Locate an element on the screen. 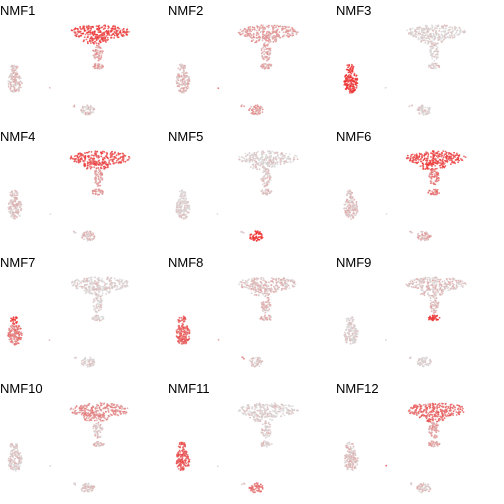 This screenshot has height=504, width=504. feature-panel-nmf5: NMF5 is located at coordinates (252, 189).